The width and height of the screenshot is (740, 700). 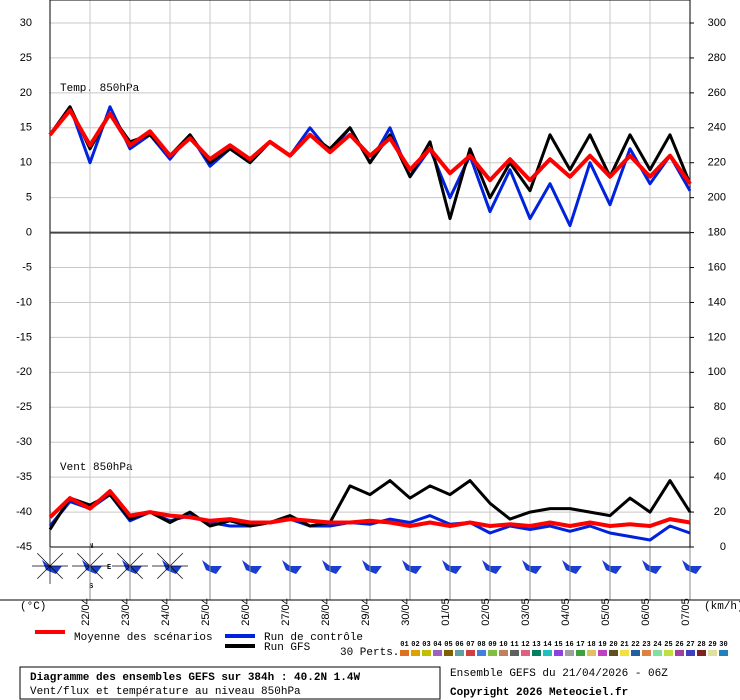 I want to click on perturbation-number: 11, so click(x=514, y=645).